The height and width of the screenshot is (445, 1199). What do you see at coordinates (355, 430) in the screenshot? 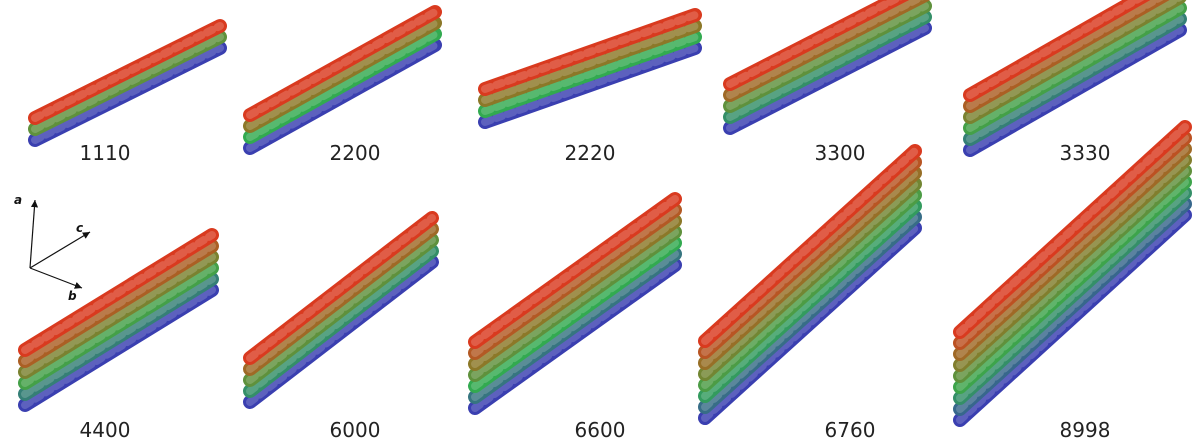
I see `panel-label: 6000` at bounding box center [355, 430].